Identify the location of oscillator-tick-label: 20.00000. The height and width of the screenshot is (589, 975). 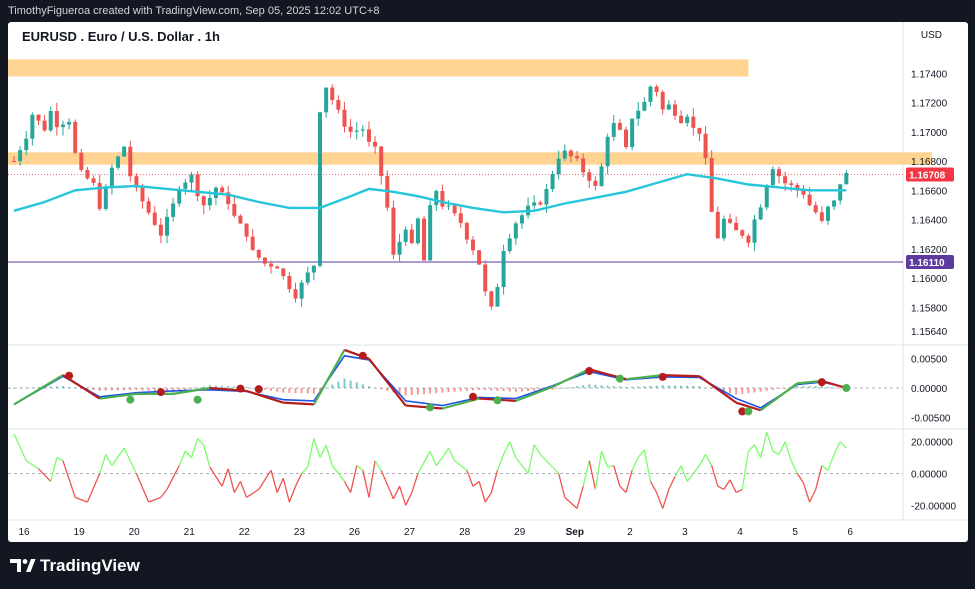
(932, 443).